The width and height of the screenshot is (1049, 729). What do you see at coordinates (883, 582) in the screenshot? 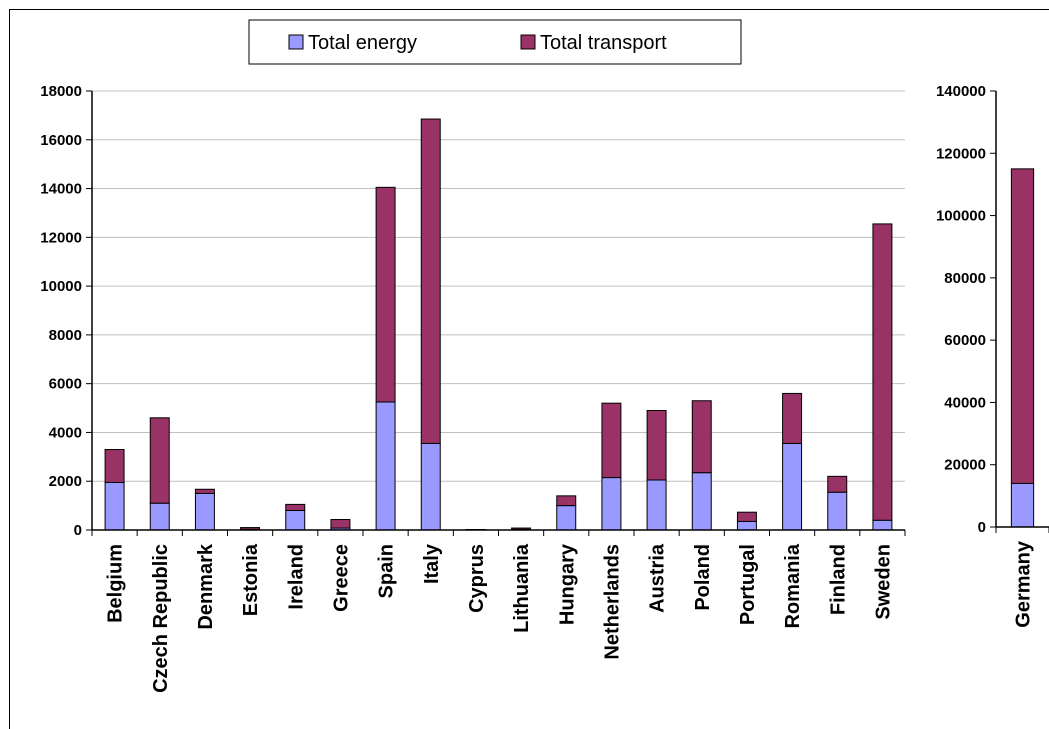
I see `x-label-sweden: Sweden` at bounding box center [883, 582].